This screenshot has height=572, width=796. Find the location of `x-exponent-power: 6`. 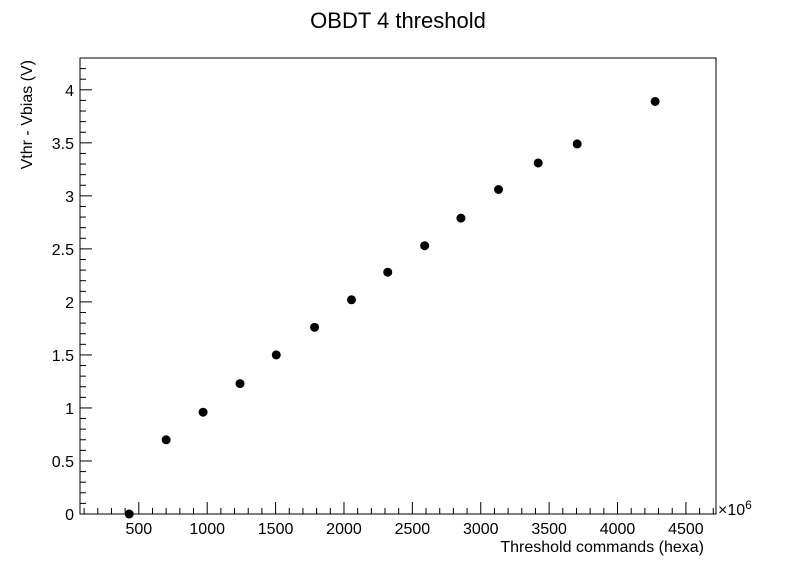

x-exponent-power: 6 is located at coordinates (748, 505).